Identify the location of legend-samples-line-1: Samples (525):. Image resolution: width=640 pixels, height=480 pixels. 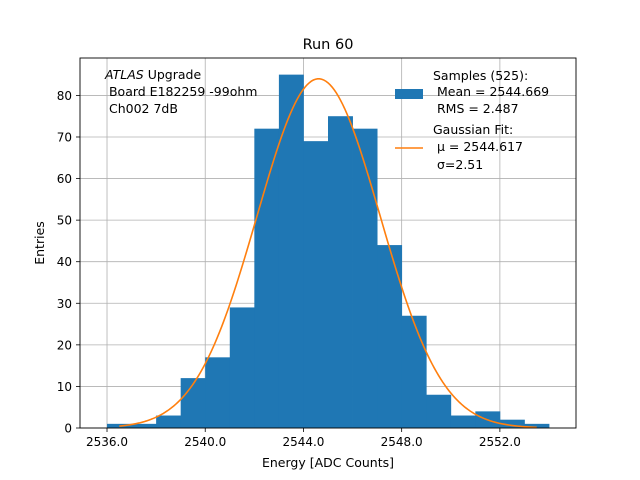
(480, 75).